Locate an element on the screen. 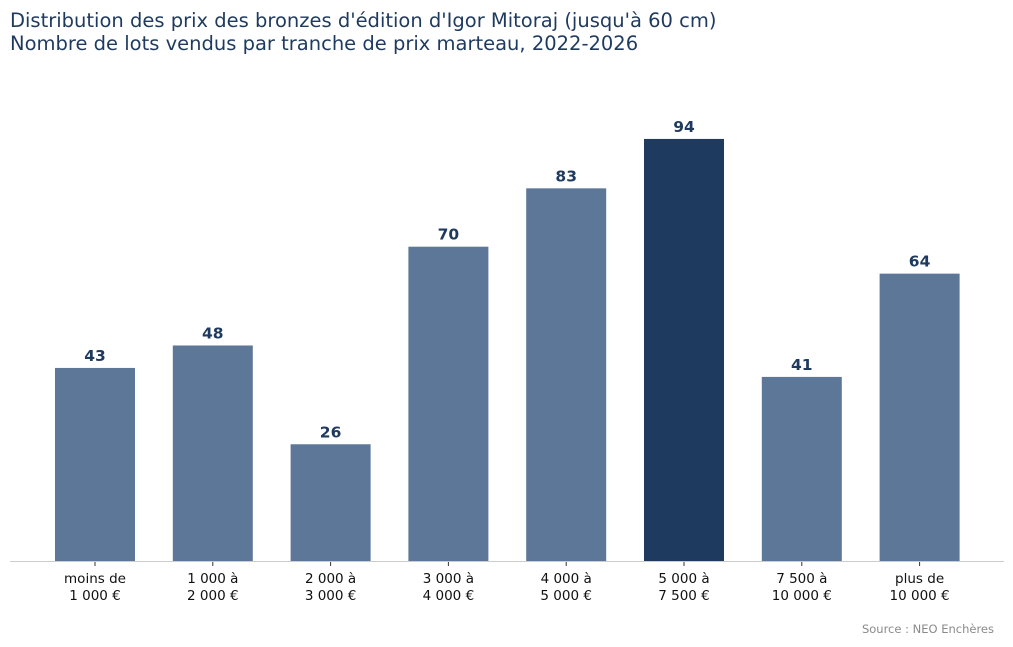  data-label: 70 is located at coordinates (449, 235).